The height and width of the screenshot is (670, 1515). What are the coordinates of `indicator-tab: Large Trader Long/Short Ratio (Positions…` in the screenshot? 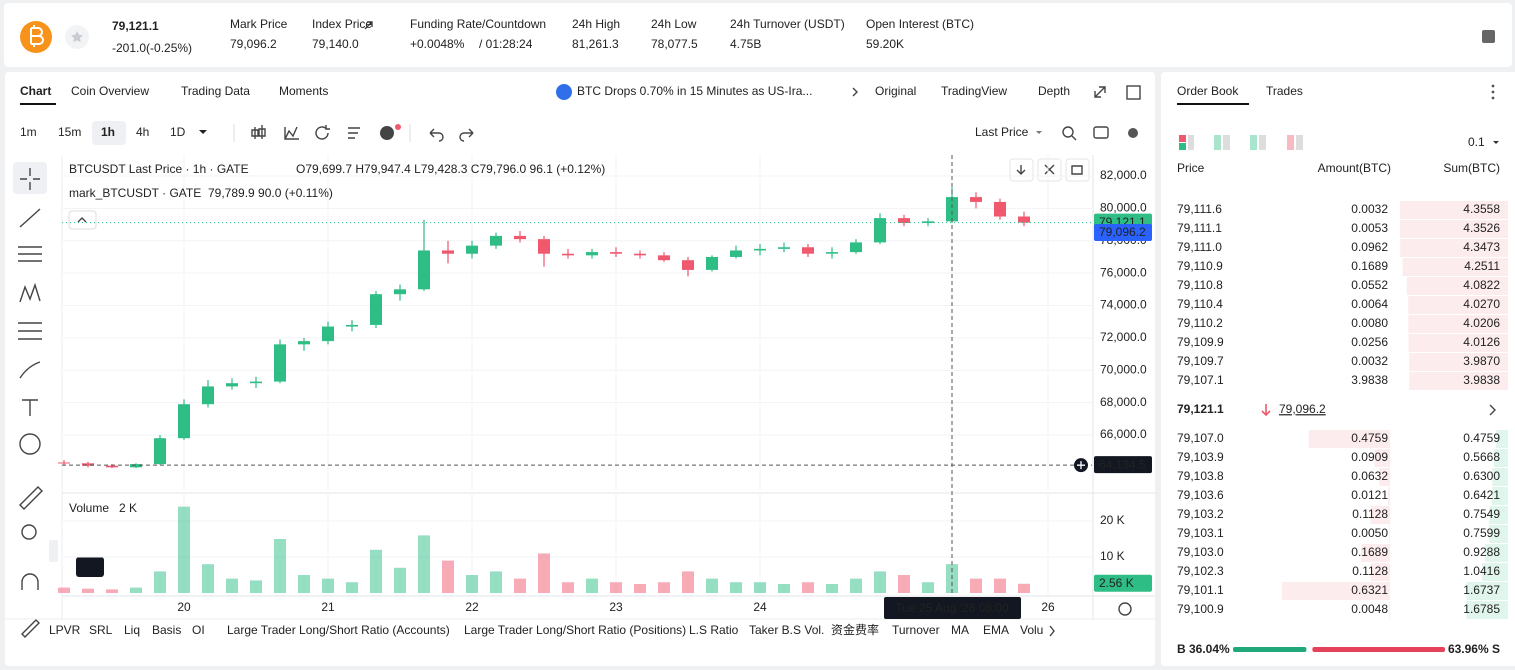 It's located at (575, 630).